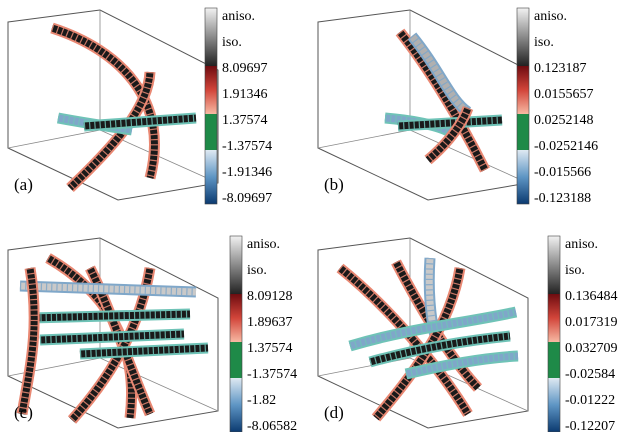 Image resolution: width=620 pixels, height=432 pixels. I want to click on colorbar-tick-label: 0.0252148, so click(564, 120).